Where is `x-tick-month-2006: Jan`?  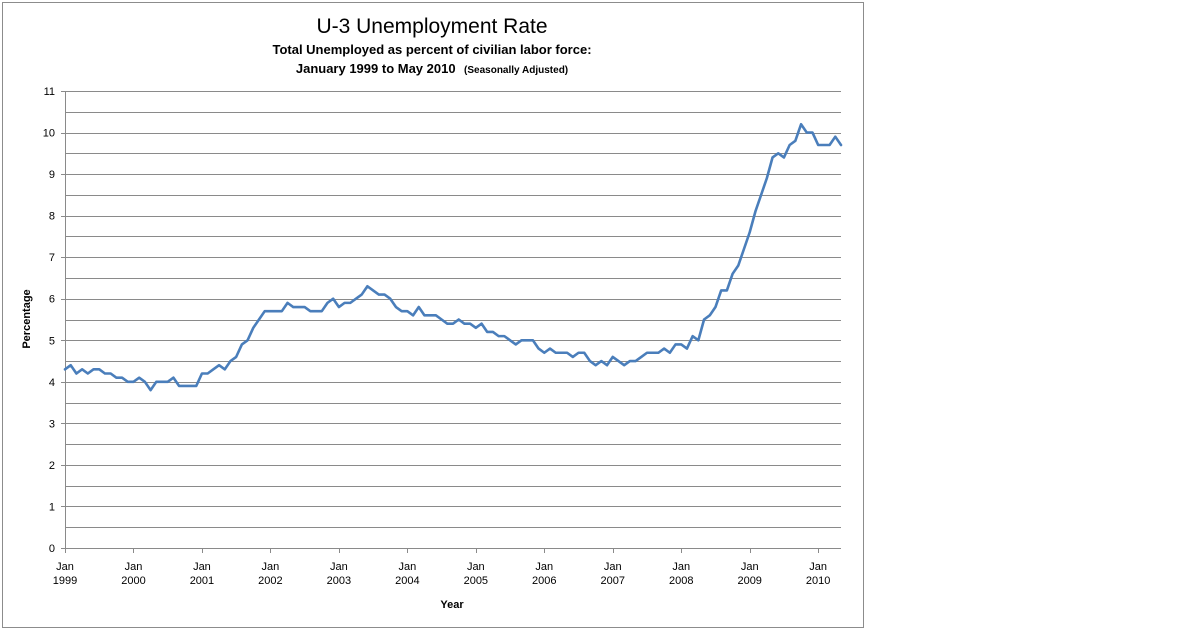
x-tick-month-2006: Jan is located at coordinates (544, 567).